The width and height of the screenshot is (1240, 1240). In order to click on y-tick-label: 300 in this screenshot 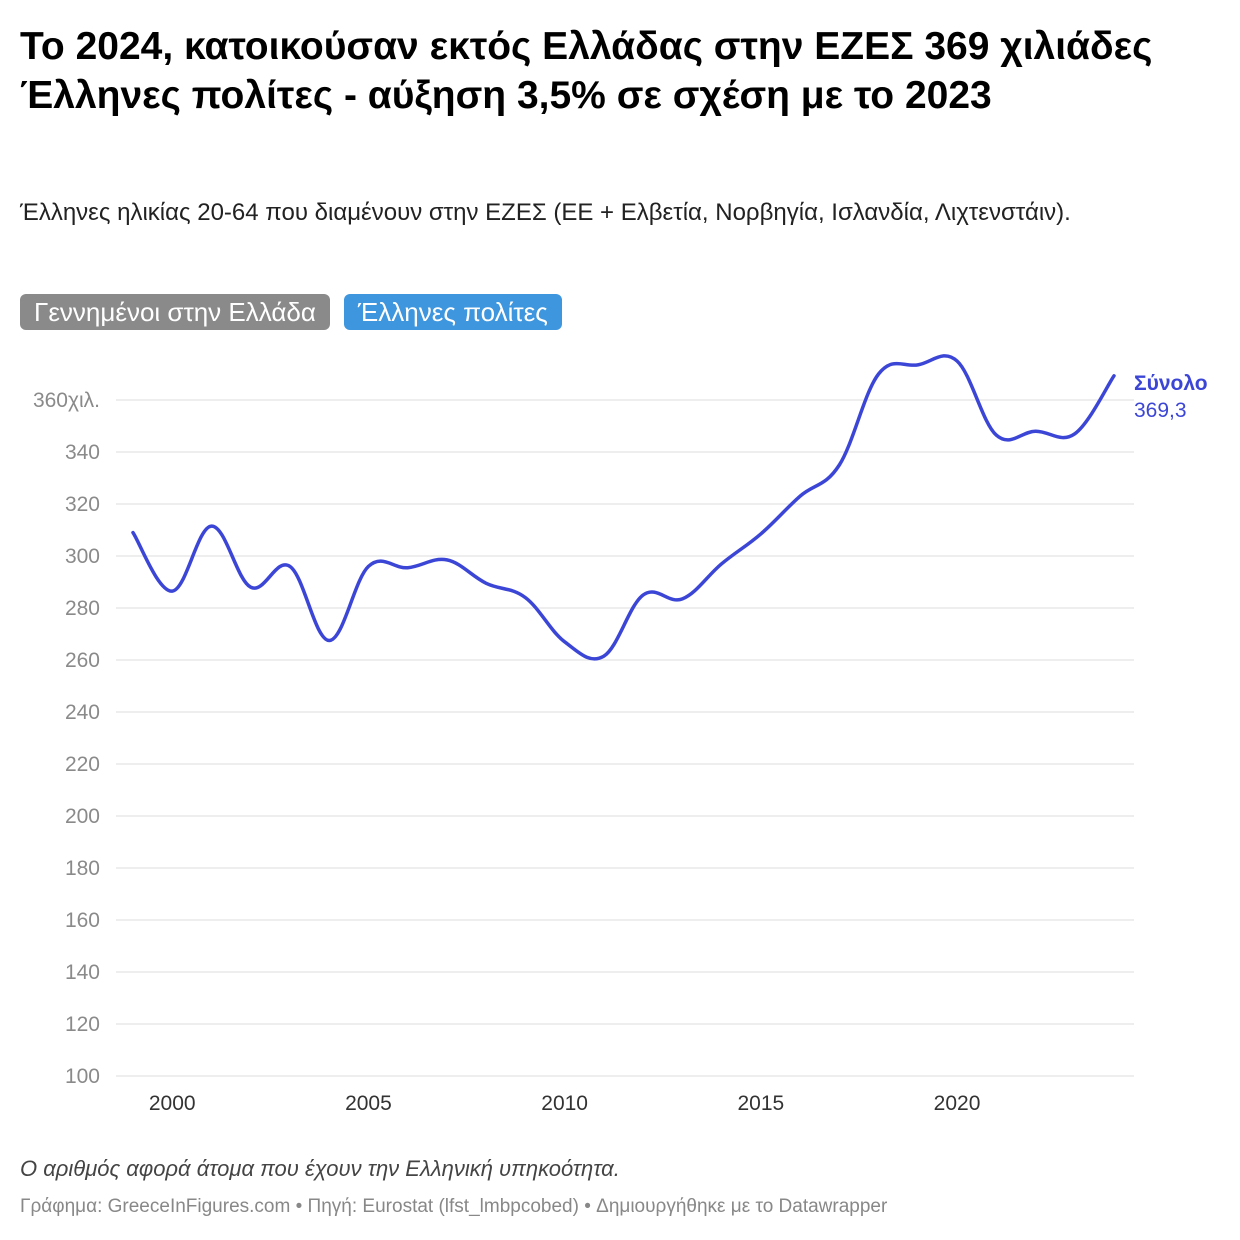, I will do `click(82, 556)`.